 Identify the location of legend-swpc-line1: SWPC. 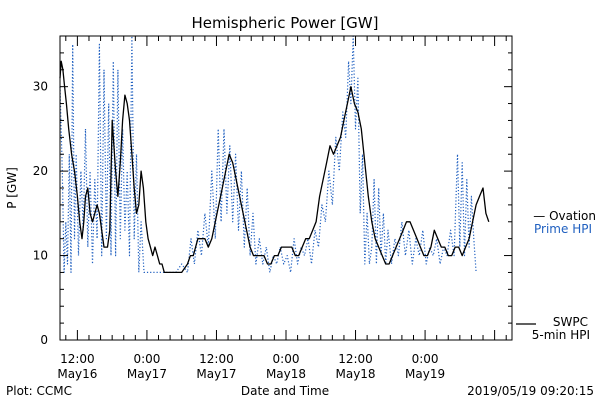
(570, 322).